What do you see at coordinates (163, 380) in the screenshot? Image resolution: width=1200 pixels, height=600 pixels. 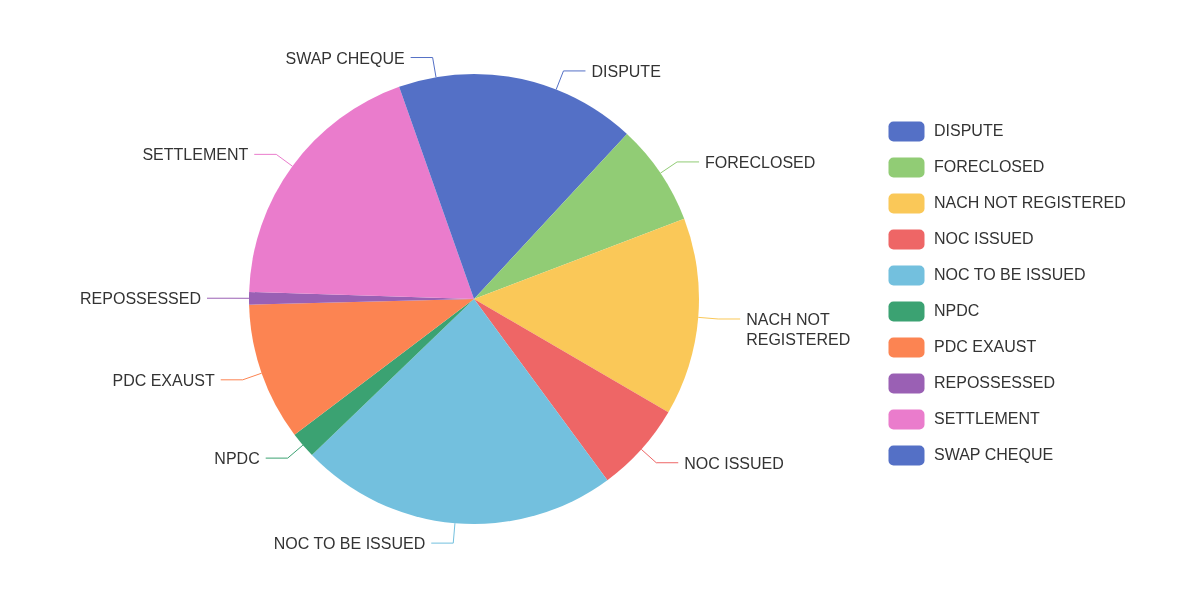 I see `slice-label: PDC EXAUST` at bounding box center [163, 380].